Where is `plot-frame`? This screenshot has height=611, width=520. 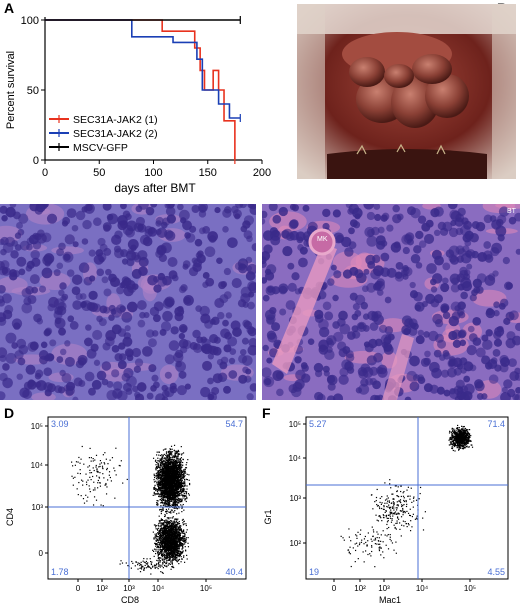 plot-frame is located at coordinates (147, 498).